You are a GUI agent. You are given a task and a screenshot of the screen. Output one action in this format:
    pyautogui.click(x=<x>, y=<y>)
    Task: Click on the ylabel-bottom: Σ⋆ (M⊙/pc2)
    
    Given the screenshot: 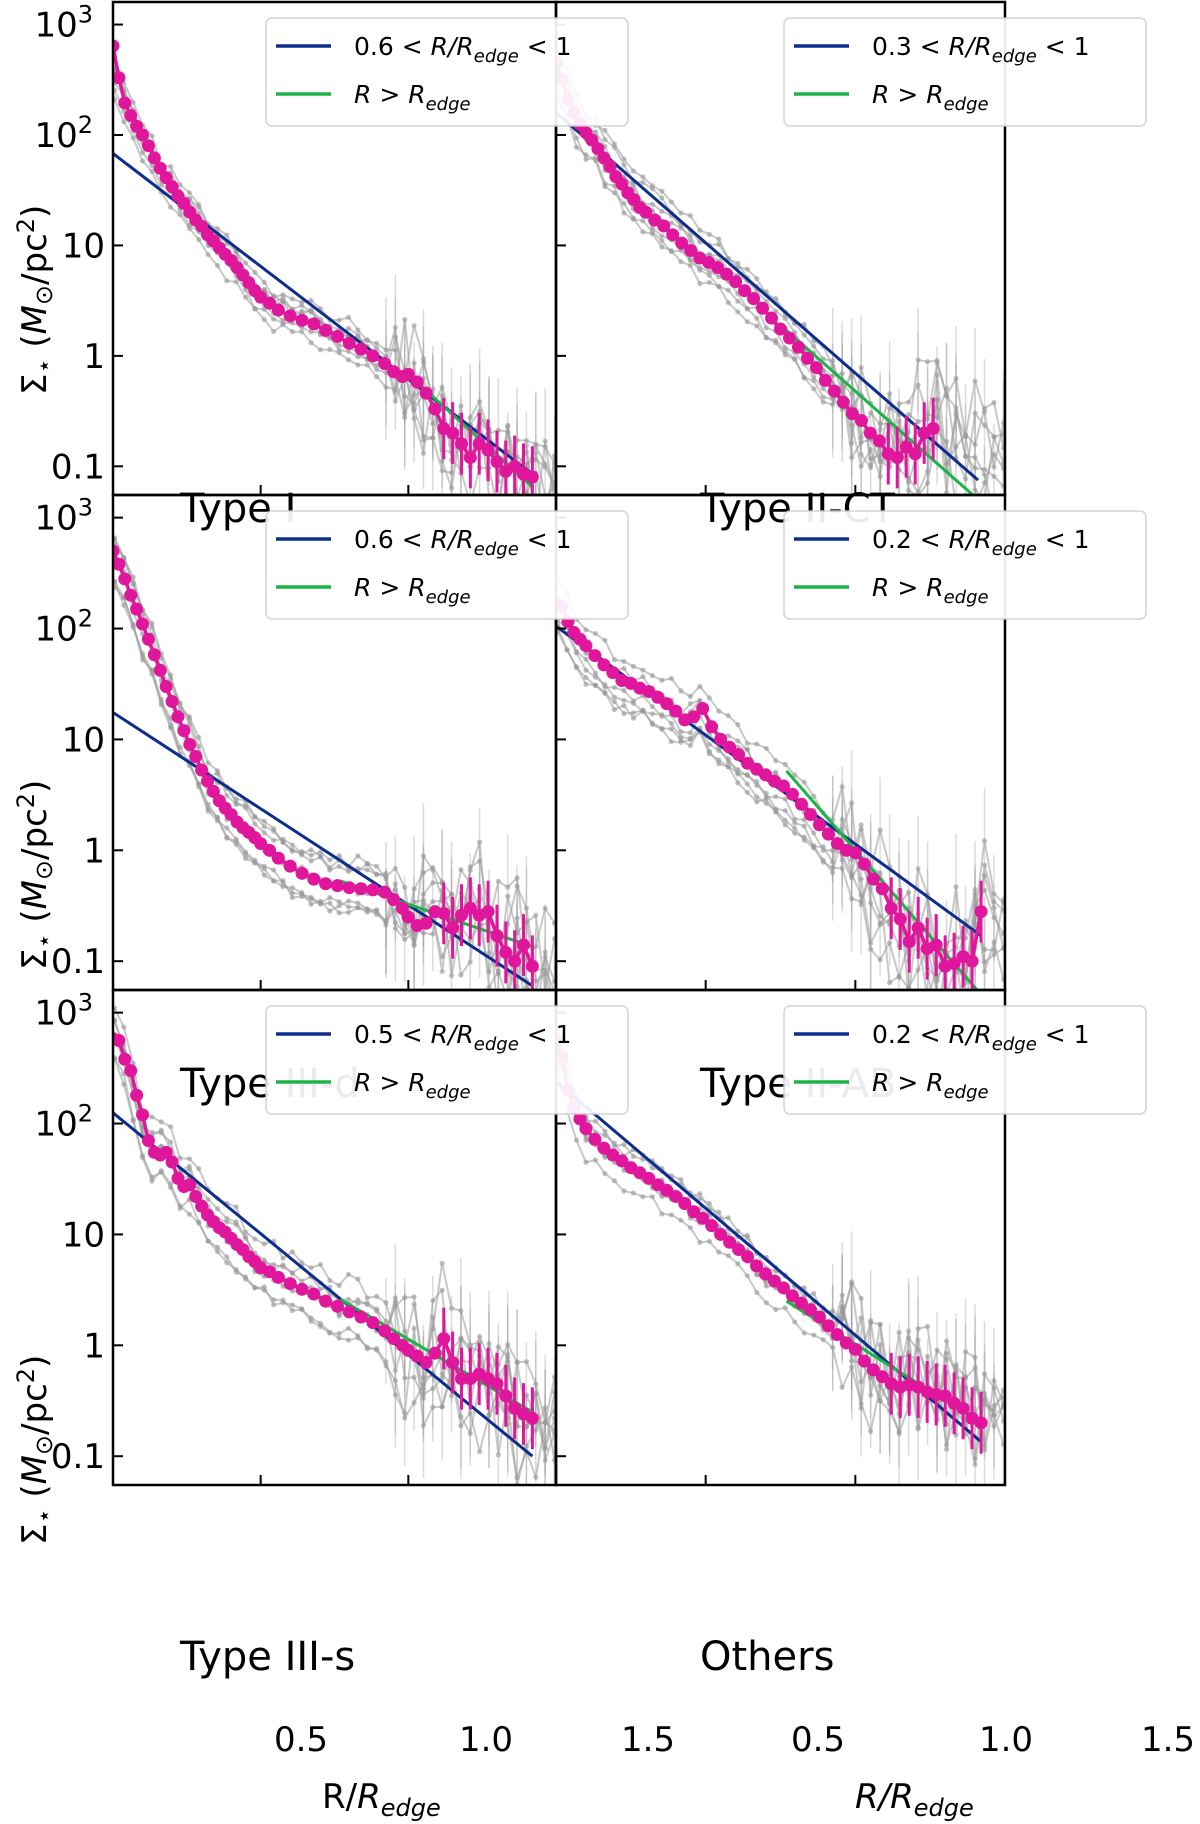 What is the action you would take?
    pyautogui.click(x=35, y=1450)
    